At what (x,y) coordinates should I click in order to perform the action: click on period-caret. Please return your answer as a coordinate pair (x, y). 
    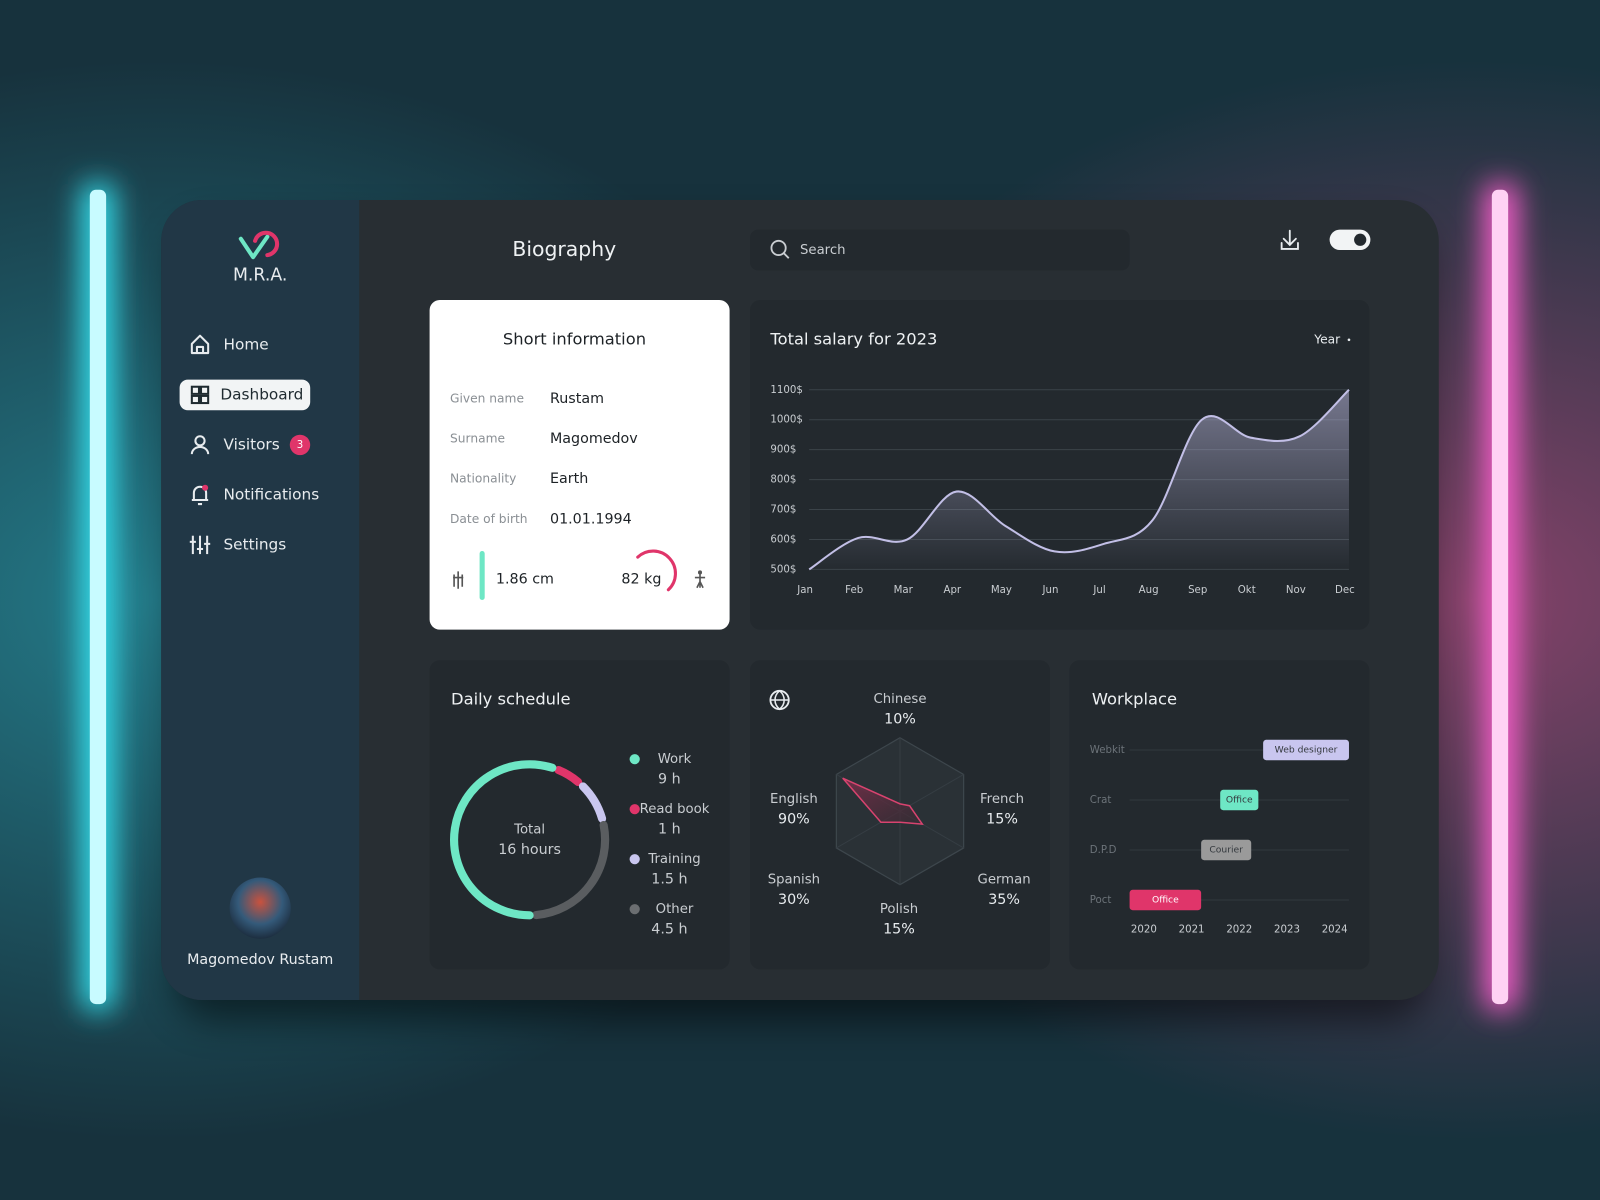
    Looking at the image, I should click on (1349, 340).